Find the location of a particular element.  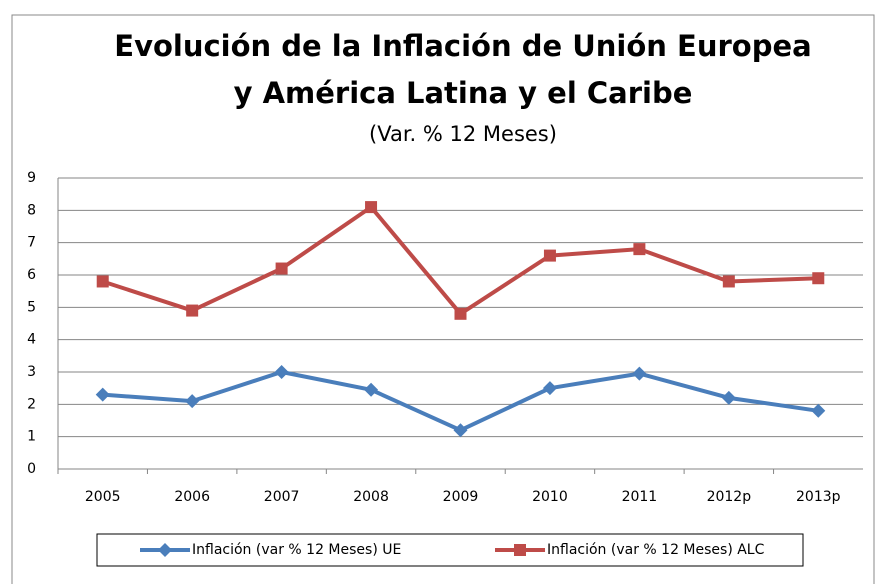

y-tick-label: 2 is located at coordinates (31, 404).